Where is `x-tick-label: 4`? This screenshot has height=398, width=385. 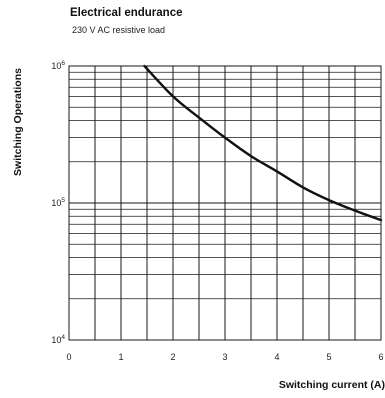
x-tick-label: 4 is located at coordinates (276, 357).